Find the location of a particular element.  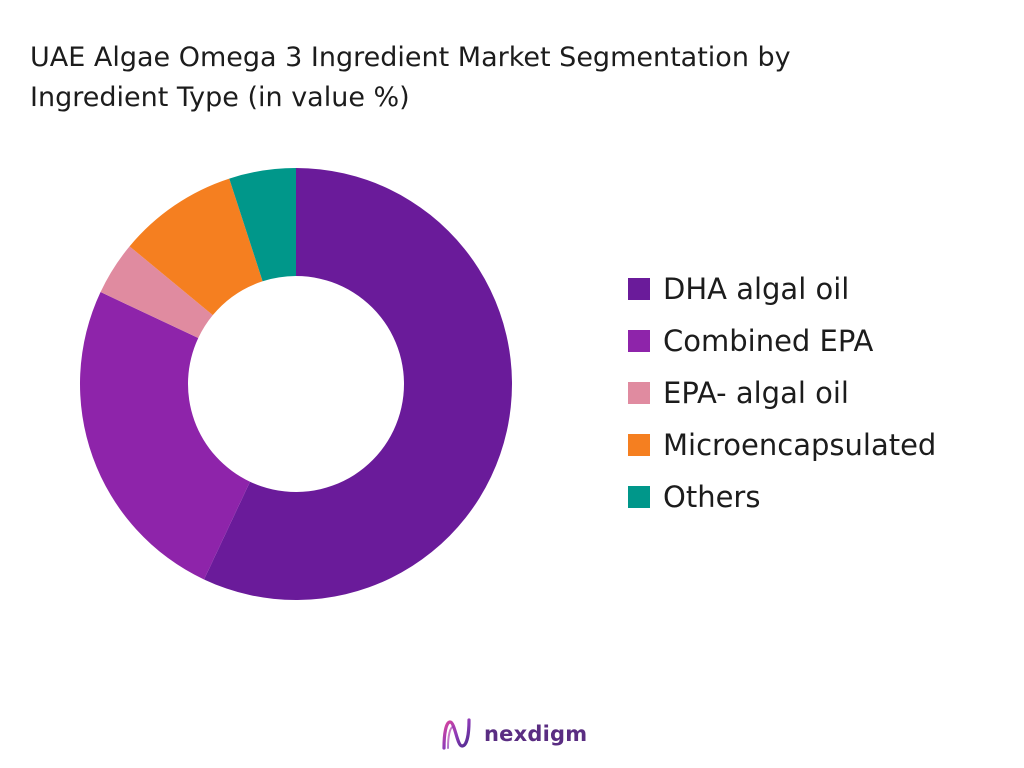

brand-logo: nexdigm is located at coordinates (513, 734).